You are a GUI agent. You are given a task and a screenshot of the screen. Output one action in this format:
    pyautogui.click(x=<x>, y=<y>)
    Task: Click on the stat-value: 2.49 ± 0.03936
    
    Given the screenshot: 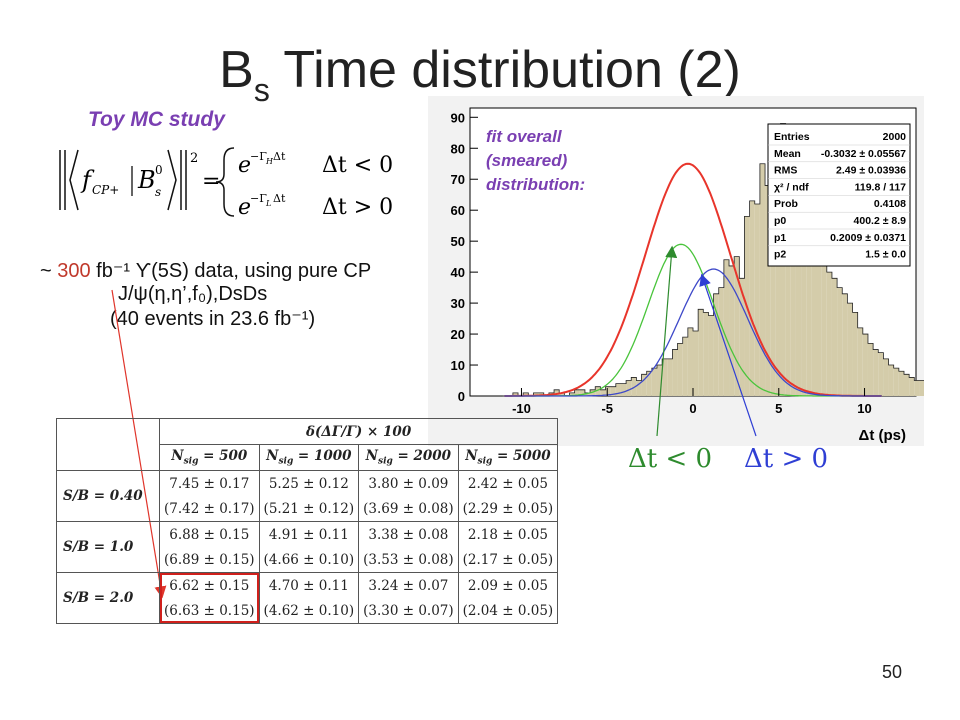 What is the action you would take?
    pyautogui.click(x=871, y=171)
    